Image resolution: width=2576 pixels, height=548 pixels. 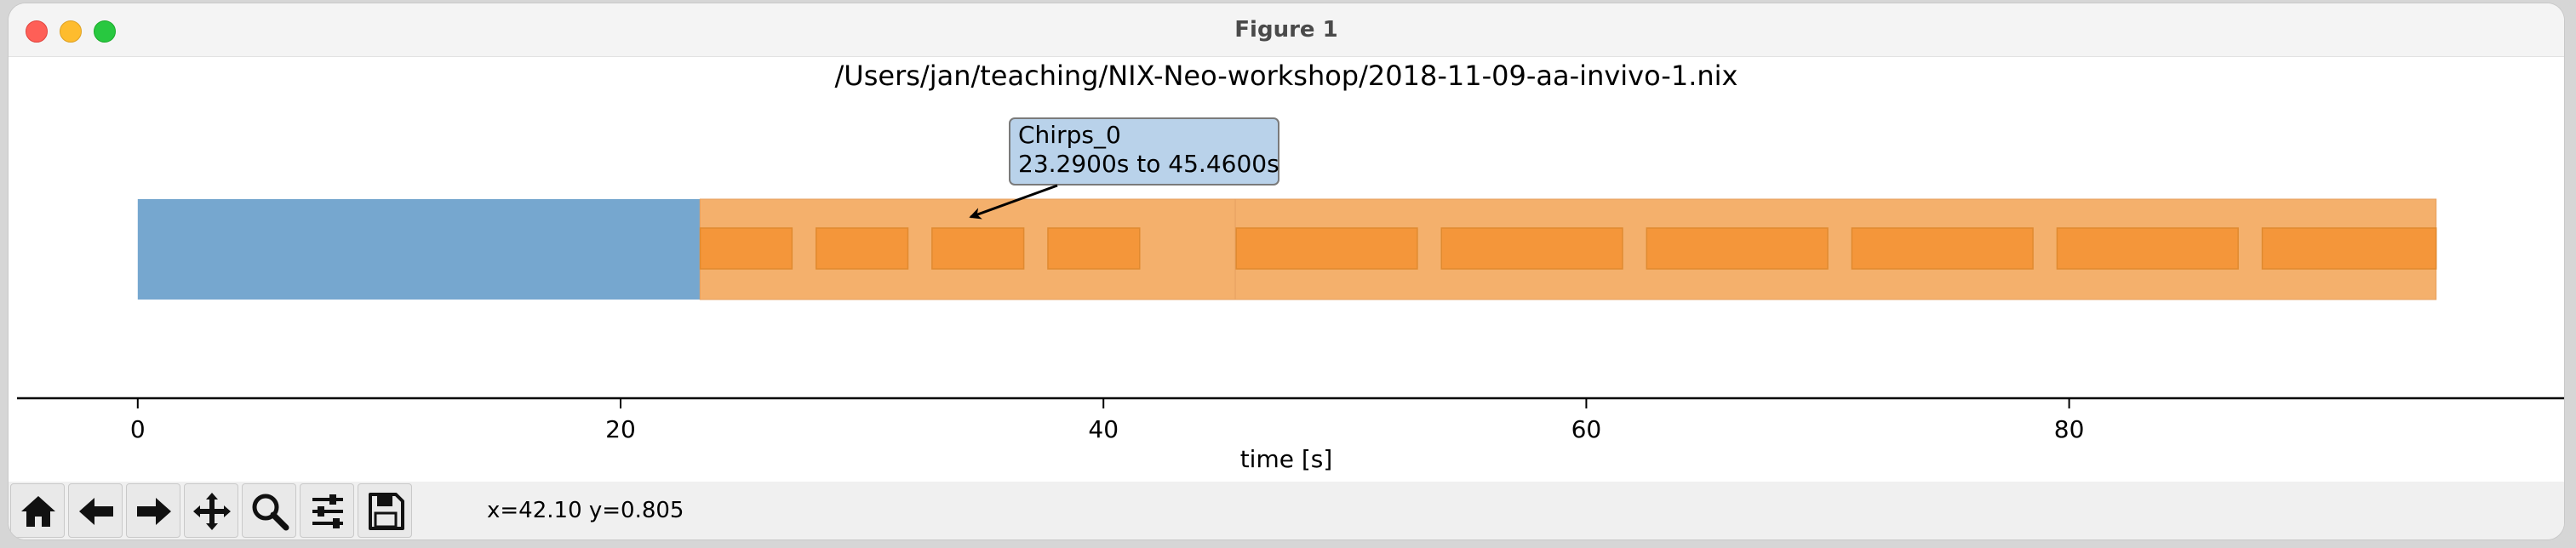 What do you see at coordinates (1104, 429) in the screenshot?
I see `x-tick-label-40: 40` at bounding box center [1104, 429].